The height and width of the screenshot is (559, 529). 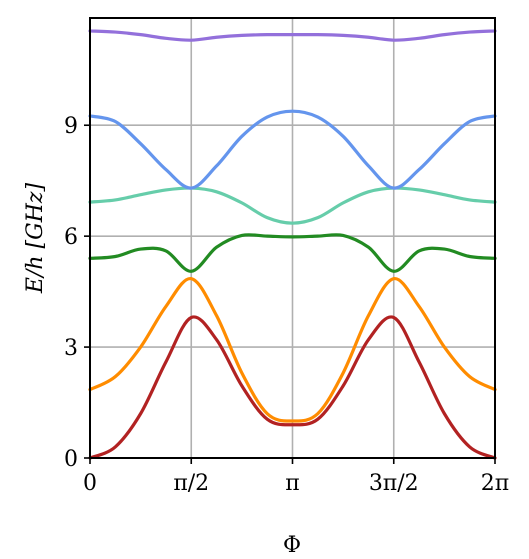 I want to click on x-tick-label: 3π/2, so click(x=394, y=483).